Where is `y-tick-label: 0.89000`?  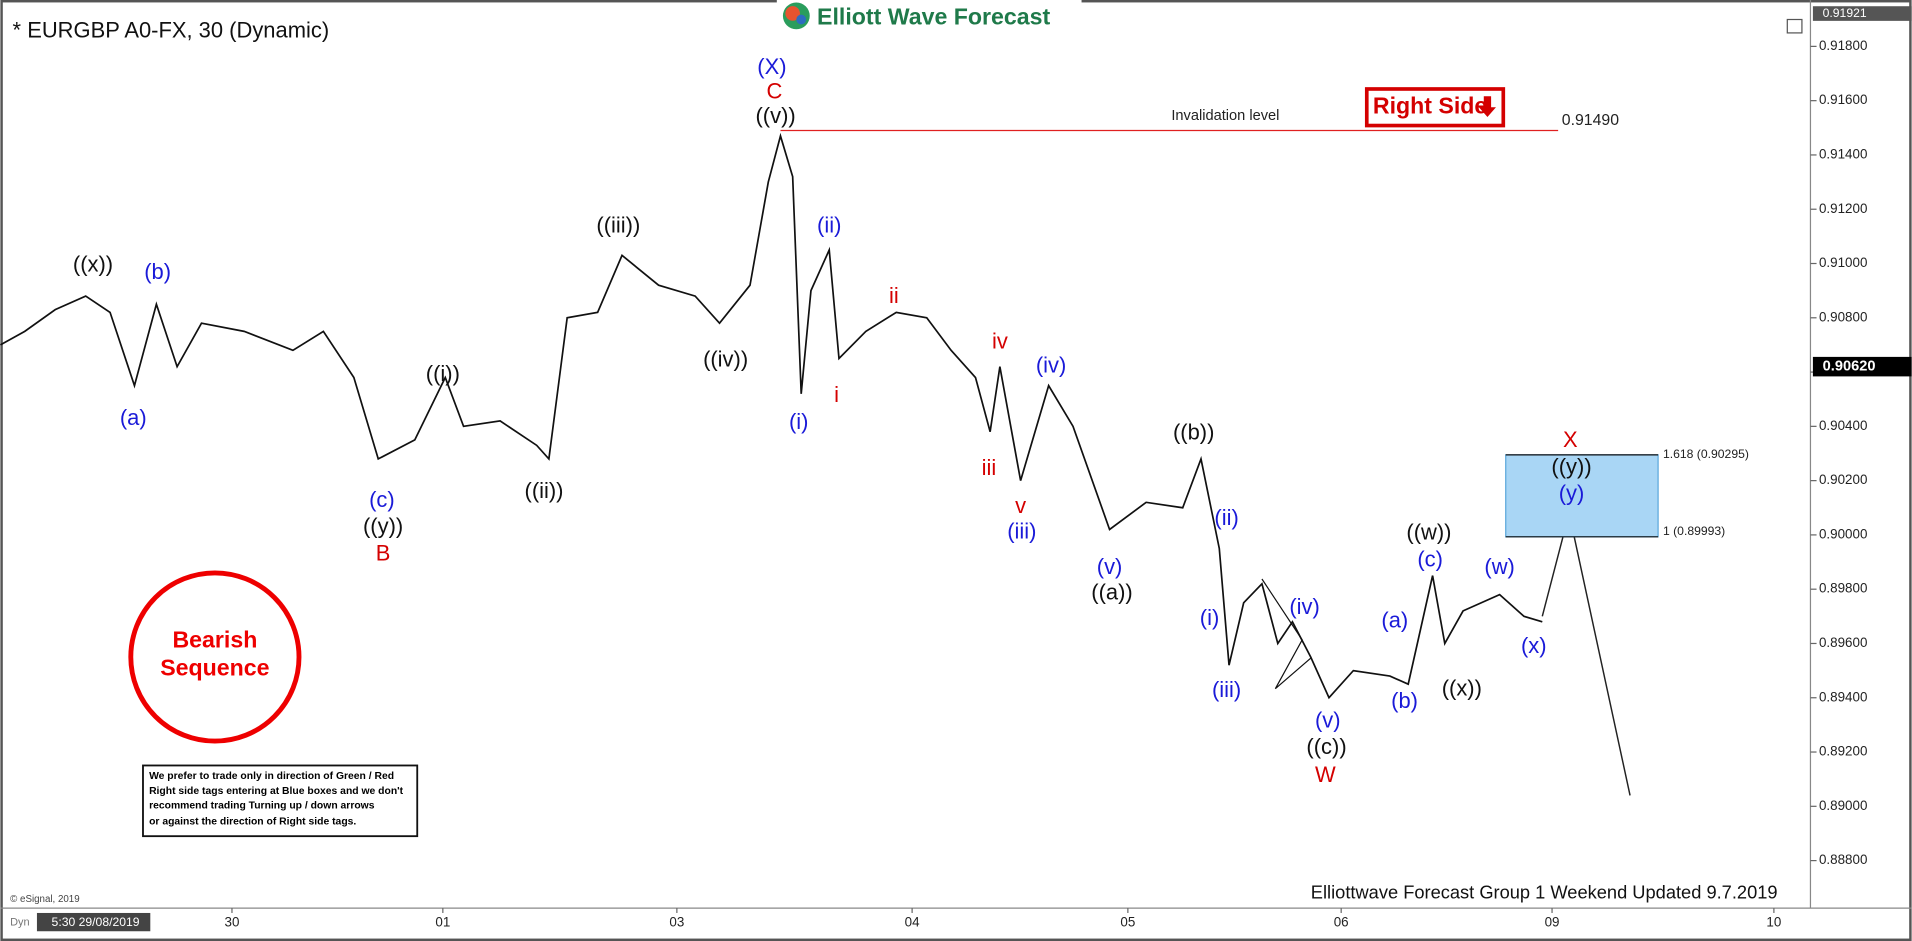
y-tick-label: 0.89000 is located at coordinates (1843, 805).